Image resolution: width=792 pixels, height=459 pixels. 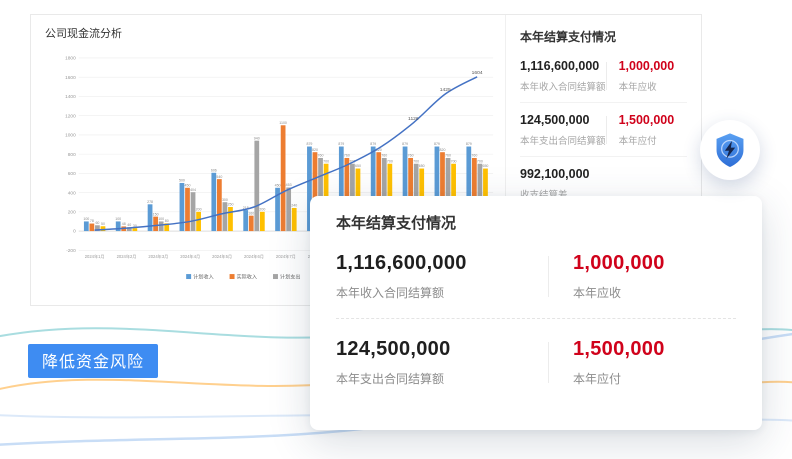 What do you see at coordinates (603, 184) in the screenshot?
I see `stat-balance: 992,100,000 收支结算差` at bounding box center [603, 184].